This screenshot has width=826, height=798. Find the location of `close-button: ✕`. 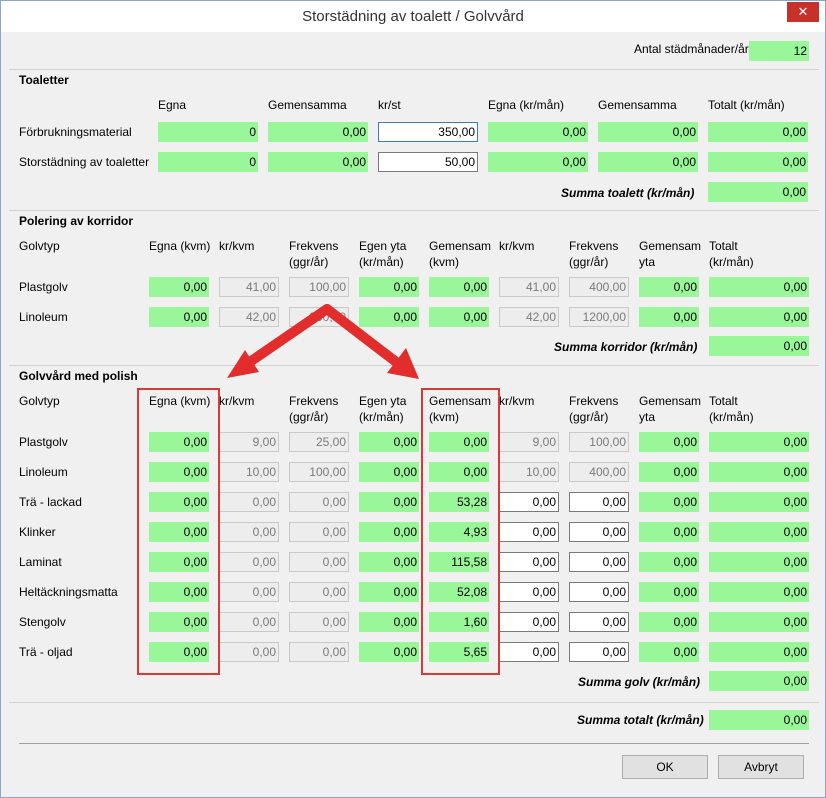

close-button: ✕ is located at coordinates (803, 12).